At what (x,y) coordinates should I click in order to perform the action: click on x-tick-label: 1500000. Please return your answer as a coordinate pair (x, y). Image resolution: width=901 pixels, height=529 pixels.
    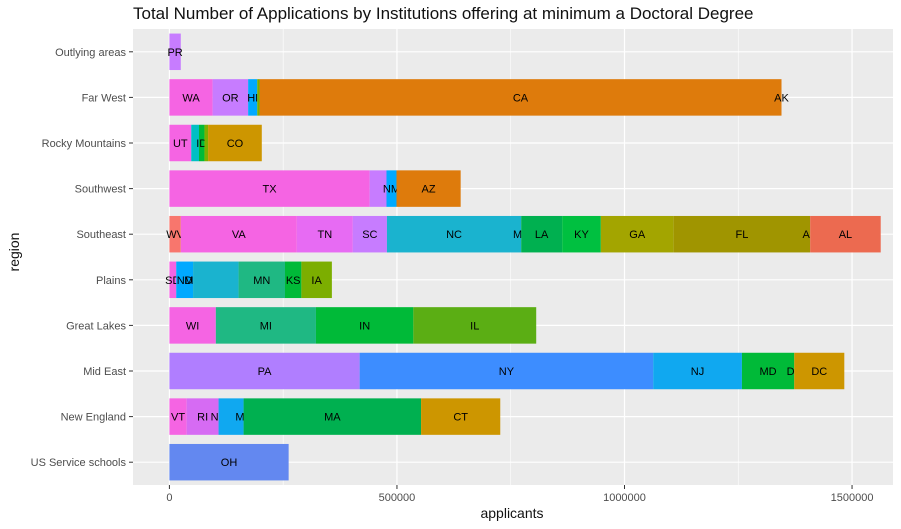
    Looking at the image, I should click on (852, 498).